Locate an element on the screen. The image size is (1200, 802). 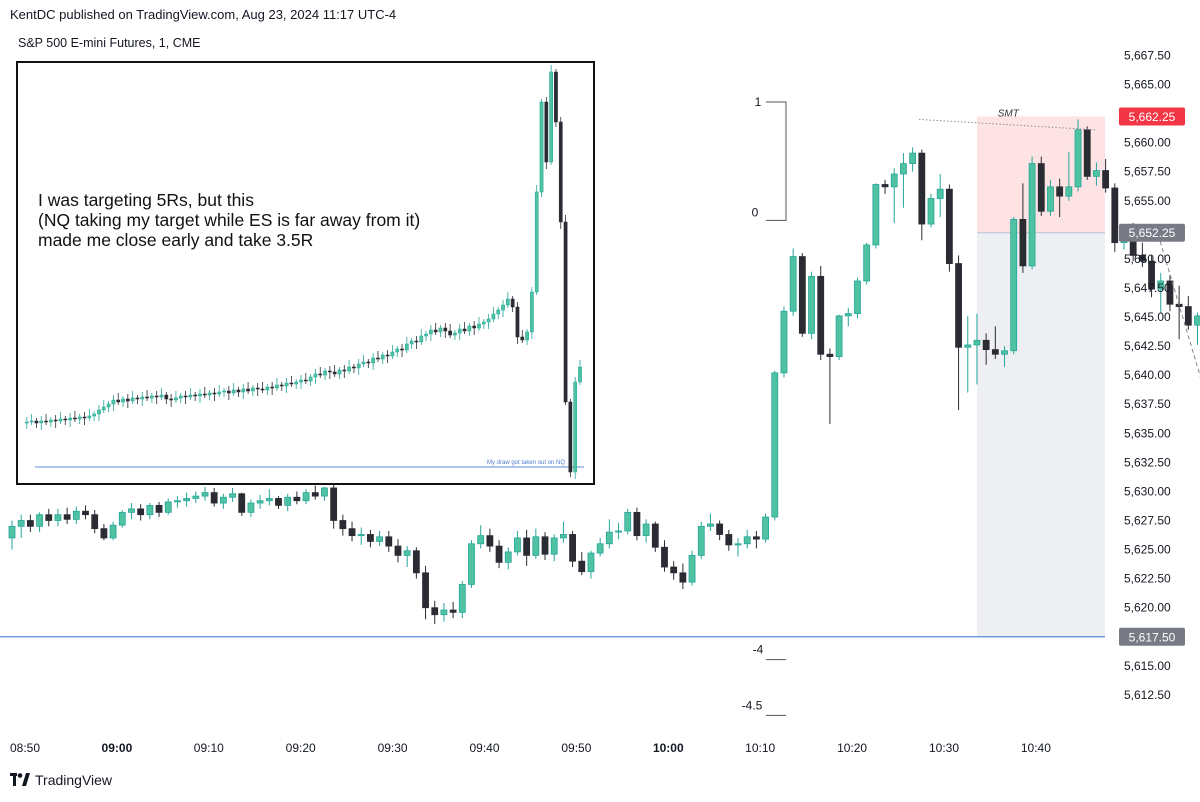
tradingview-brand: TradingView is located at coordinates (61, 780).